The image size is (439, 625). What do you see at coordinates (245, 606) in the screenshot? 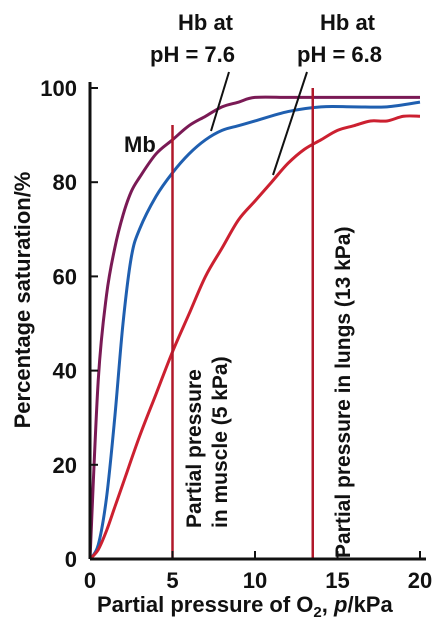
I see `x-axis-title: Partial pressure of O2, p/kPa` at bounding box center [245, 606].